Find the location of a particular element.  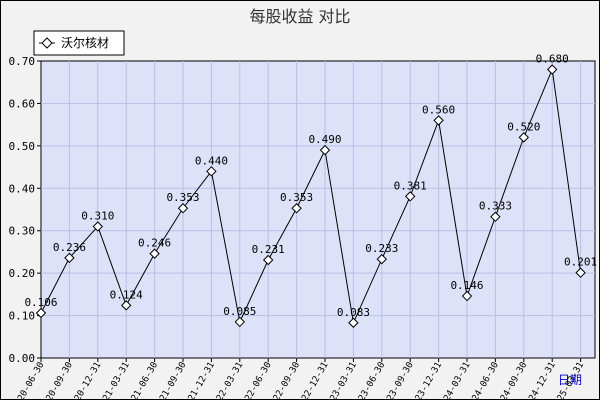

data-label: 0.440 is located at coordinates (211, 160).